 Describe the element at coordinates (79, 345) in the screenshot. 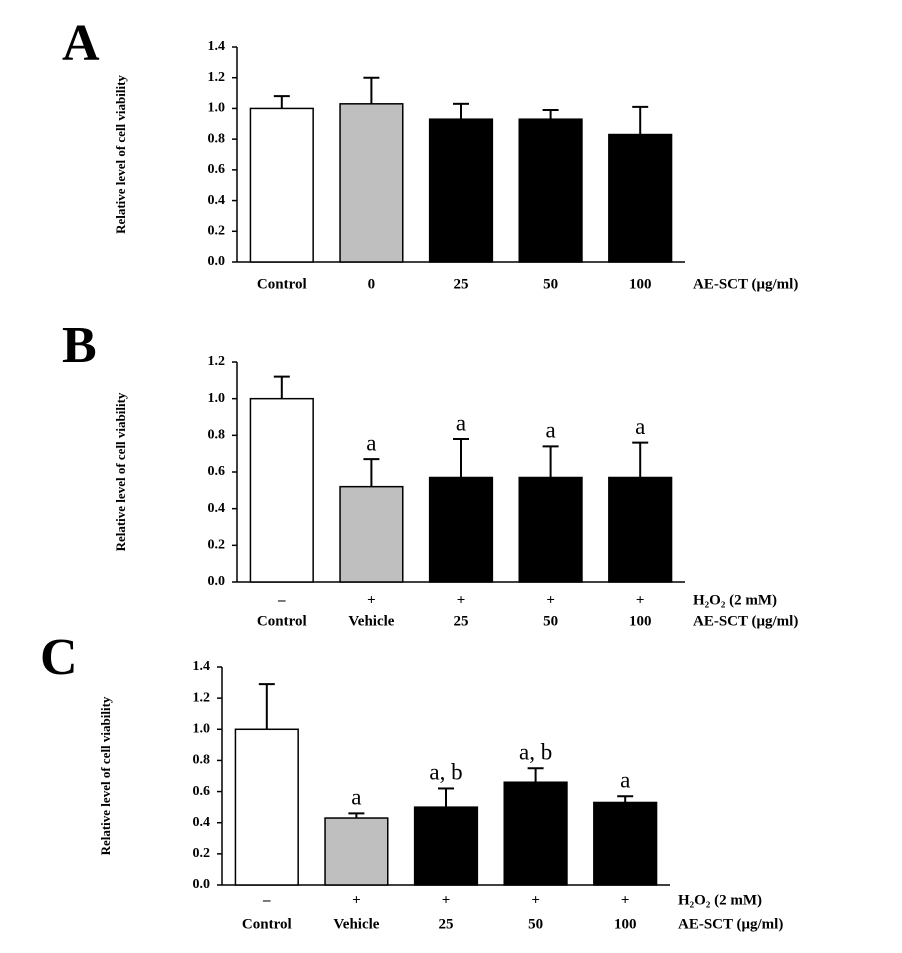

I see `panel-label: B` at that location.